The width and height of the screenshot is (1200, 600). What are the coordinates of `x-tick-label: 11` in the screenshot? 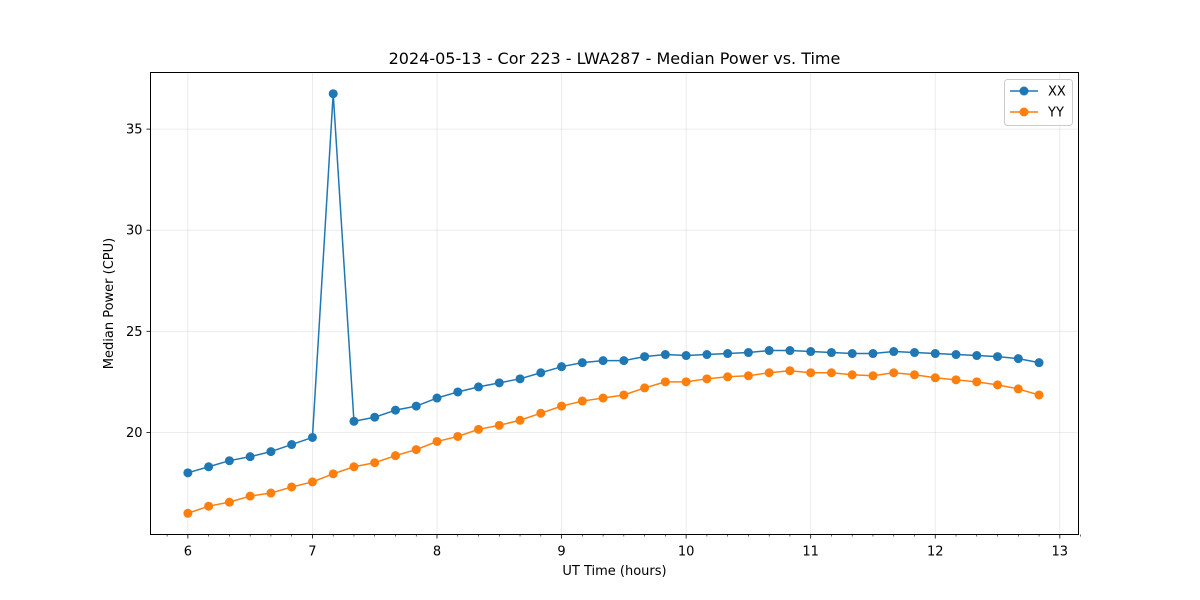 It's located at (810, 552).